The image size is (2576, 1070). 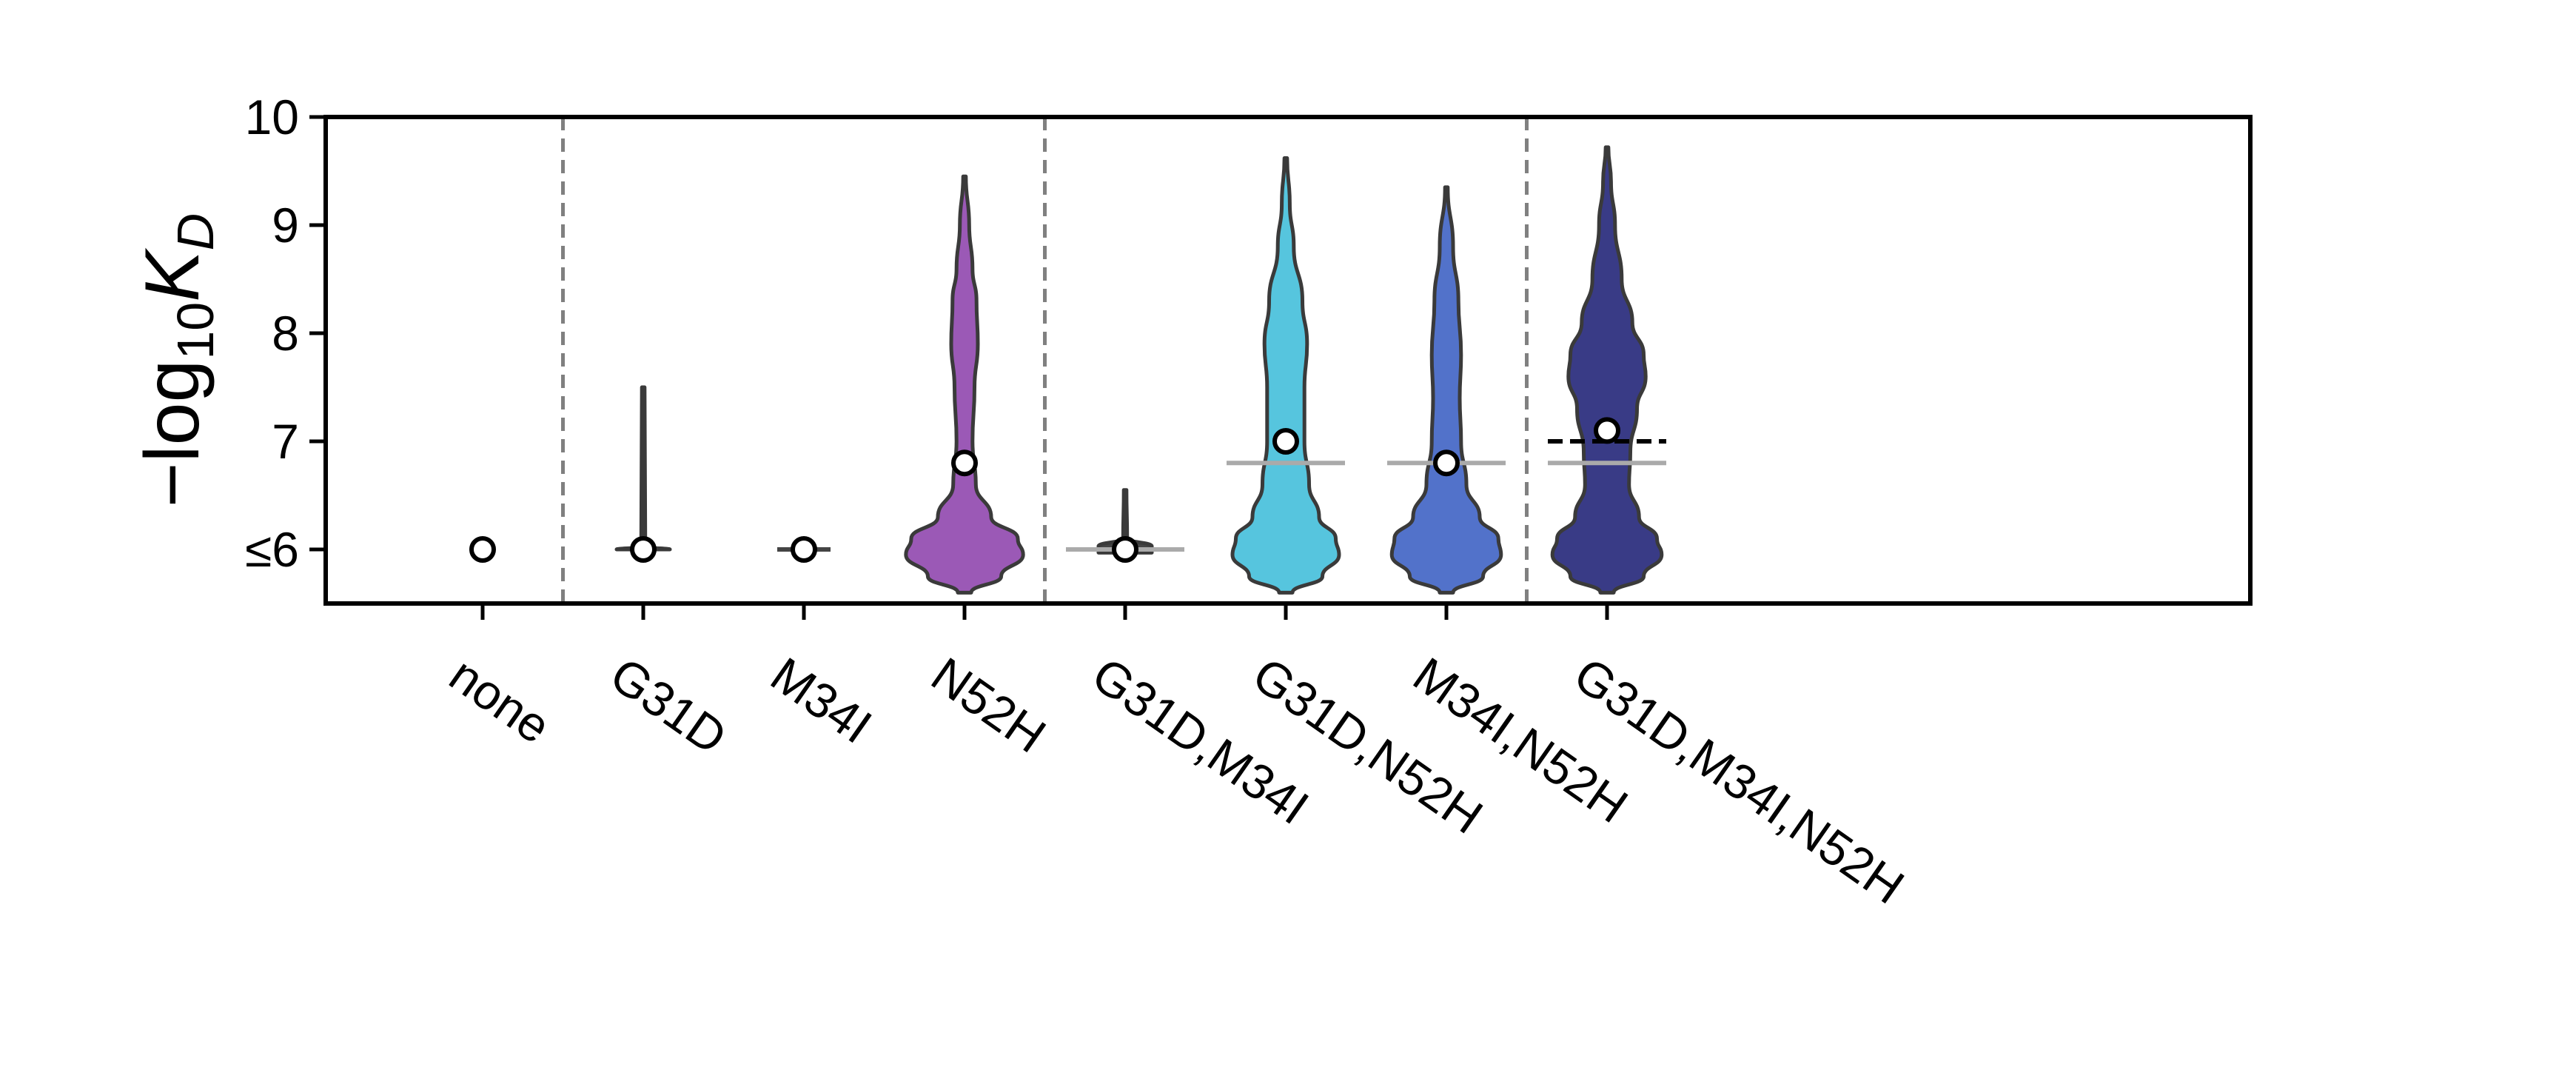 I want to click on x-tick-label-m34i: M34I, so click(x=821, y=700).